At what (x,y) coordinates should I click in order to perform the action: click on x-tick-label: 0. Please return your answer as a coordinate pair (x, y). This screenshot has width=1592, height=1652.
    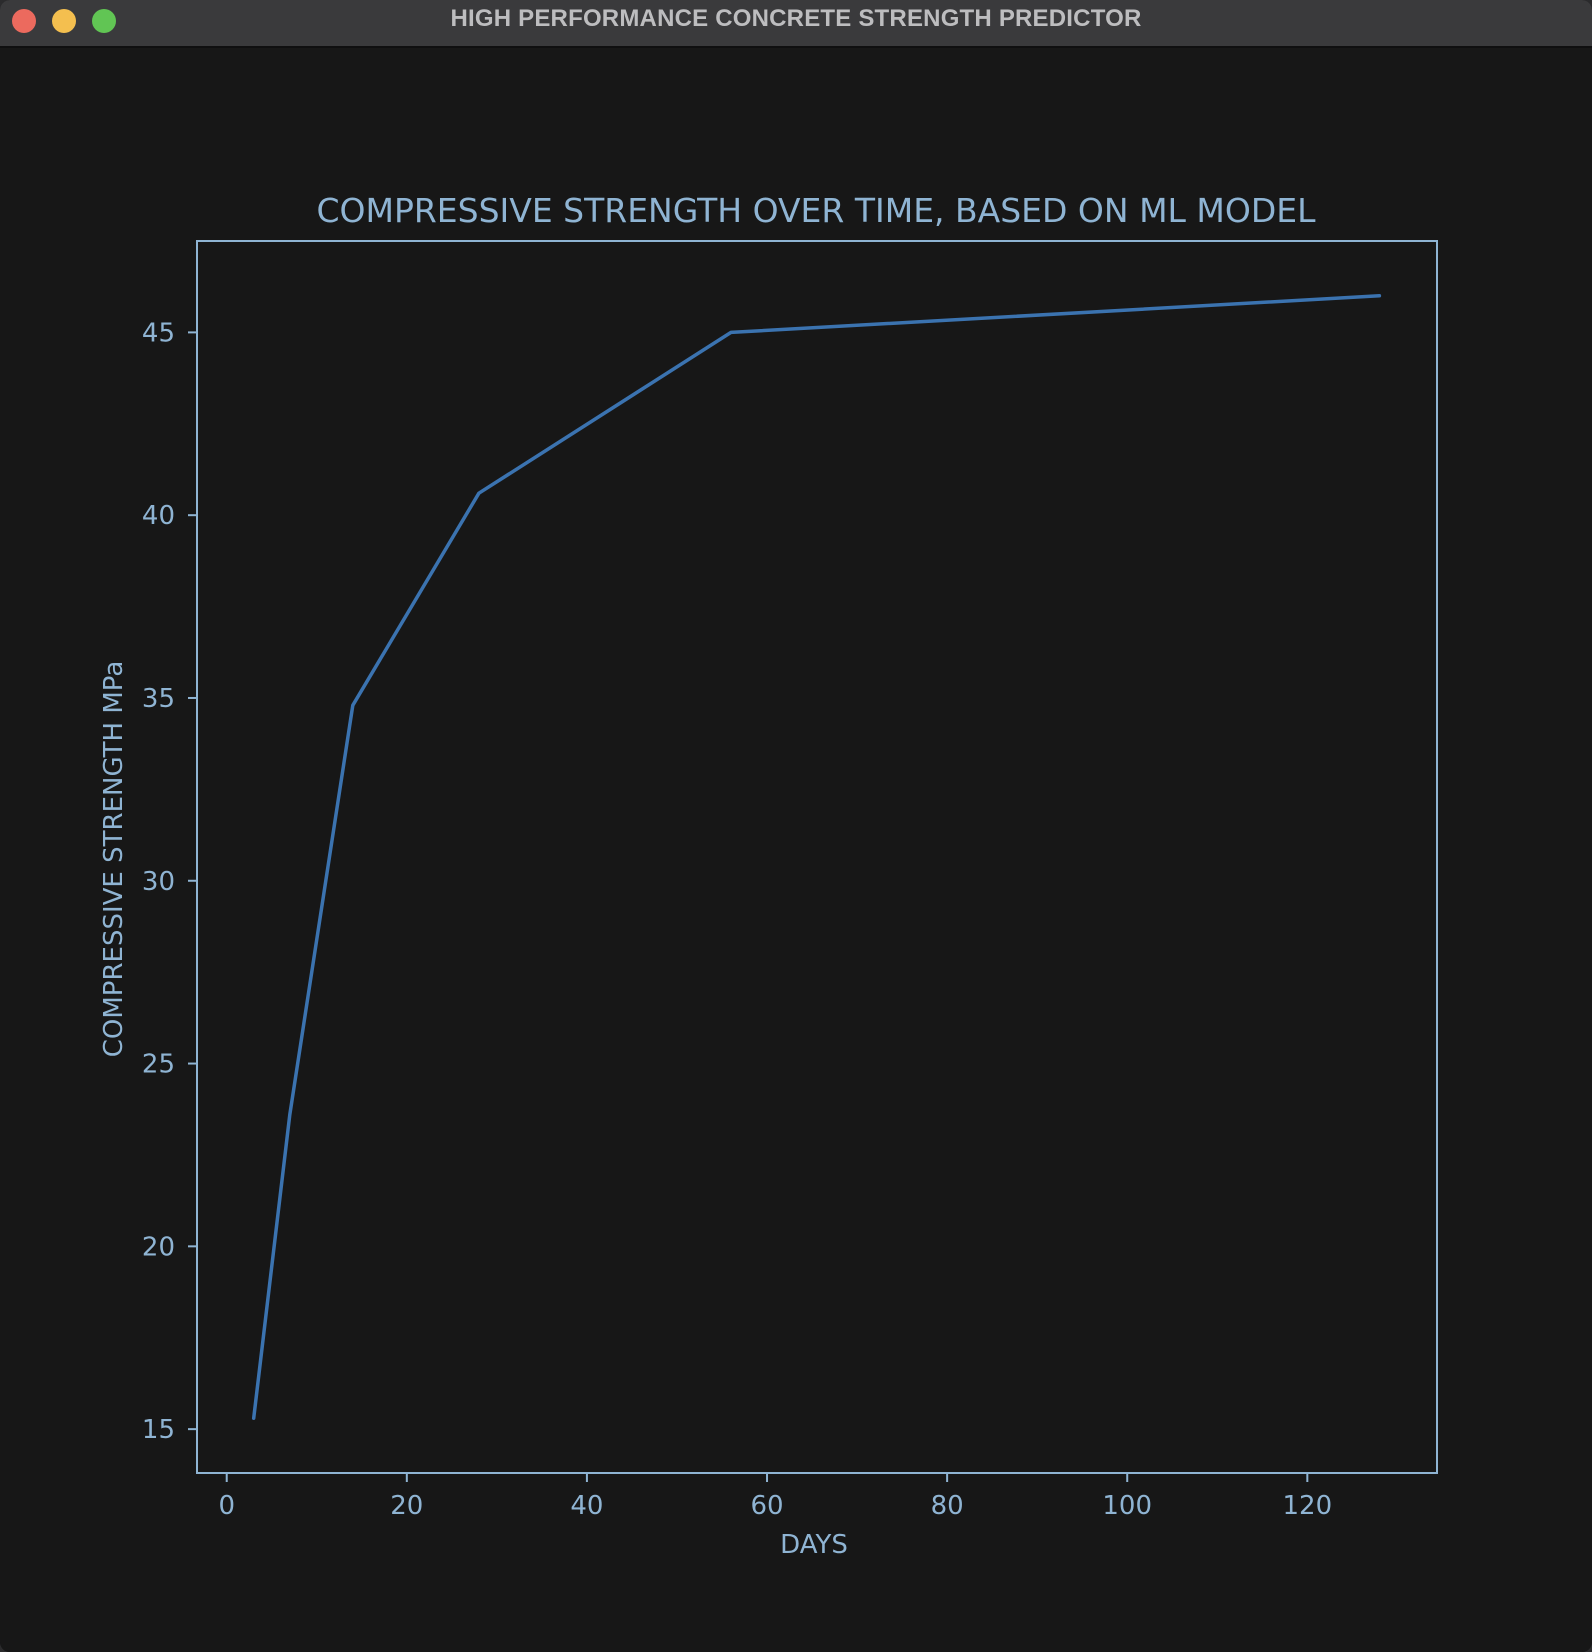
    Looking at the image, I should click on (226, 1506).